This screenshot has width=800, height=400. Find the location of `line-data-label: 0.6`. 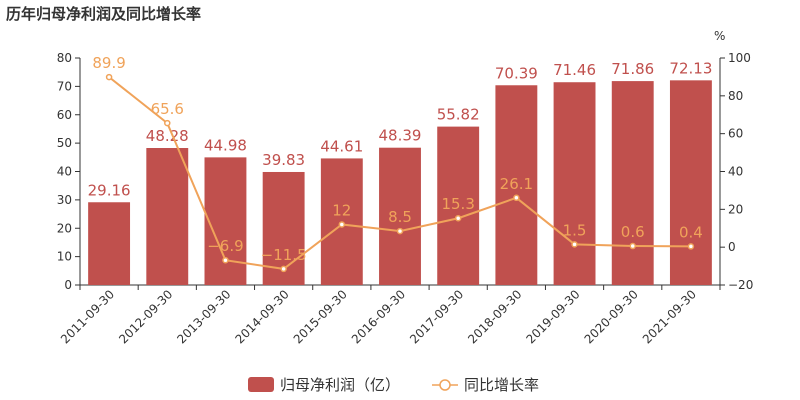

line-data-label: 0.6 is located at coordinates (633, 232).